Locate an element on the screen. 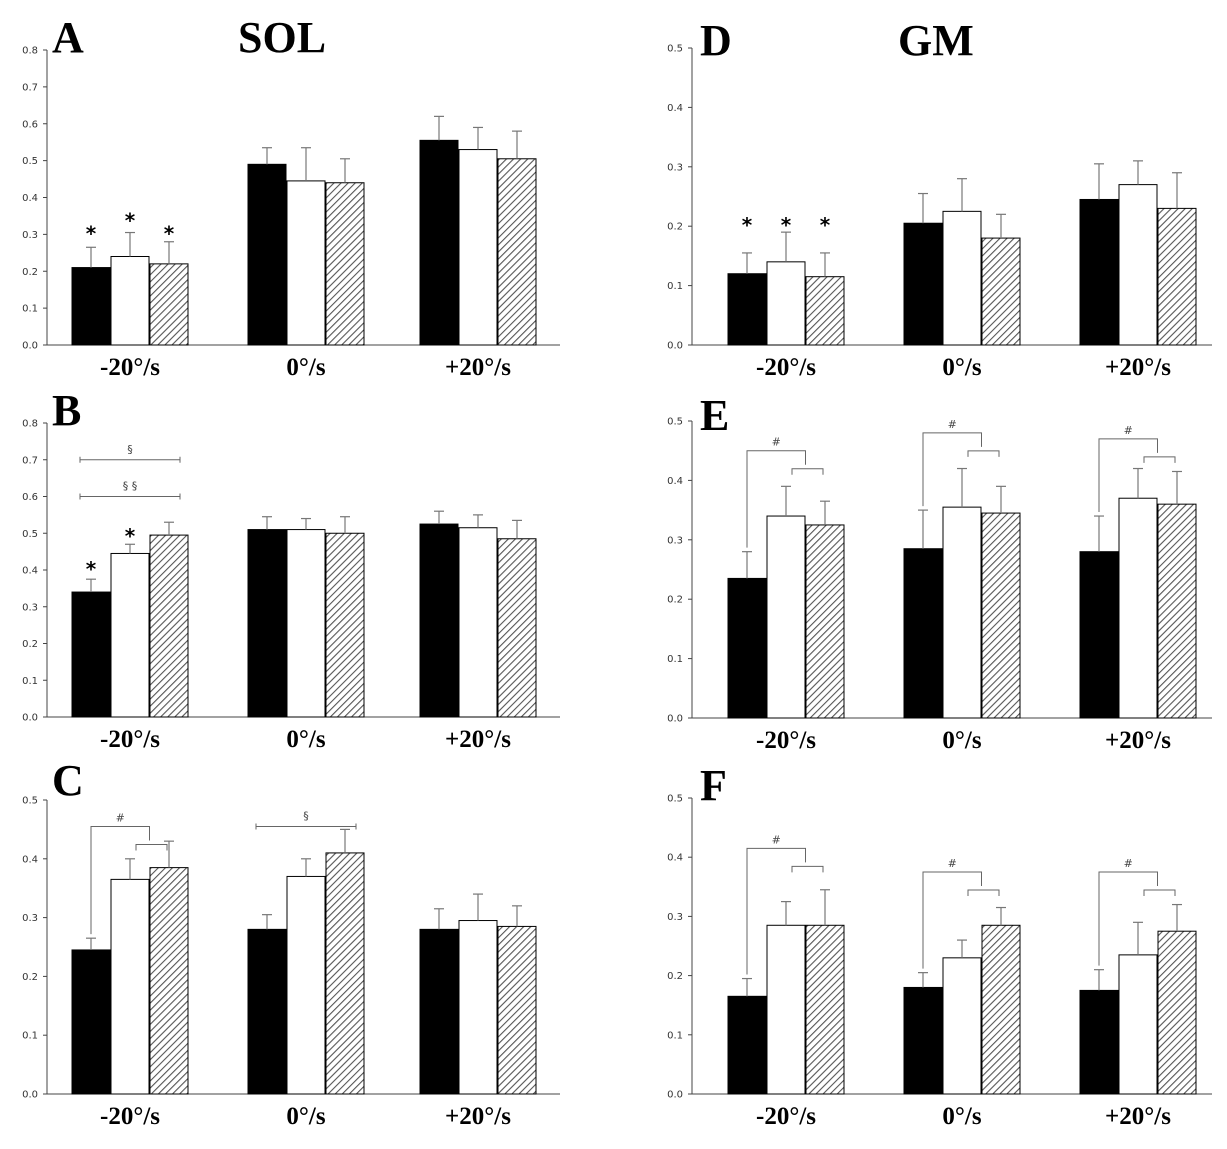  bracket-label: § is located at coordinates (306, 815).